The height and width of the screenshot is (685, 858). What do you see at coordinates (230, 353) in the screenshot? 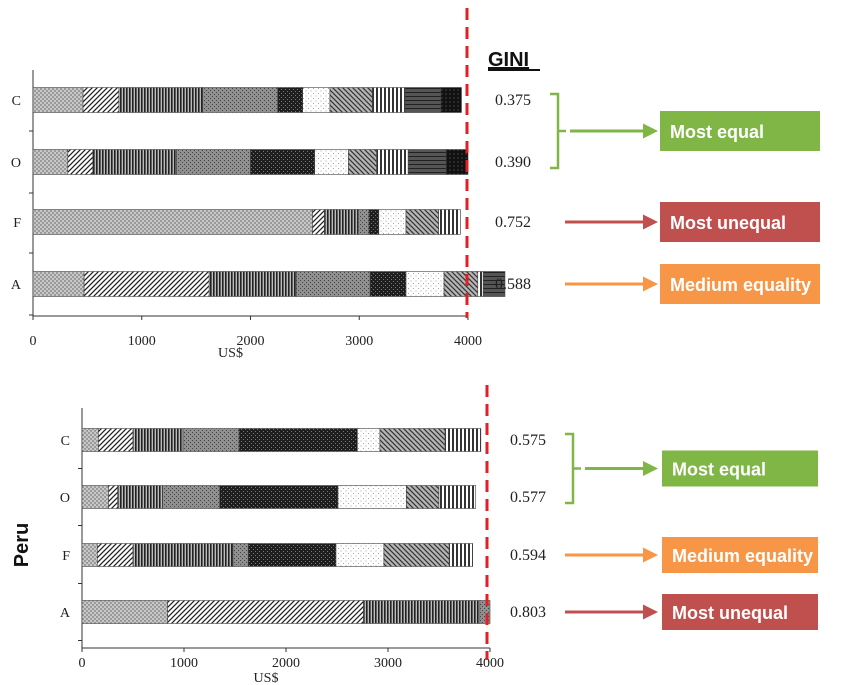
I see `x-axis-label: US$` at bounding box center [230, 353].